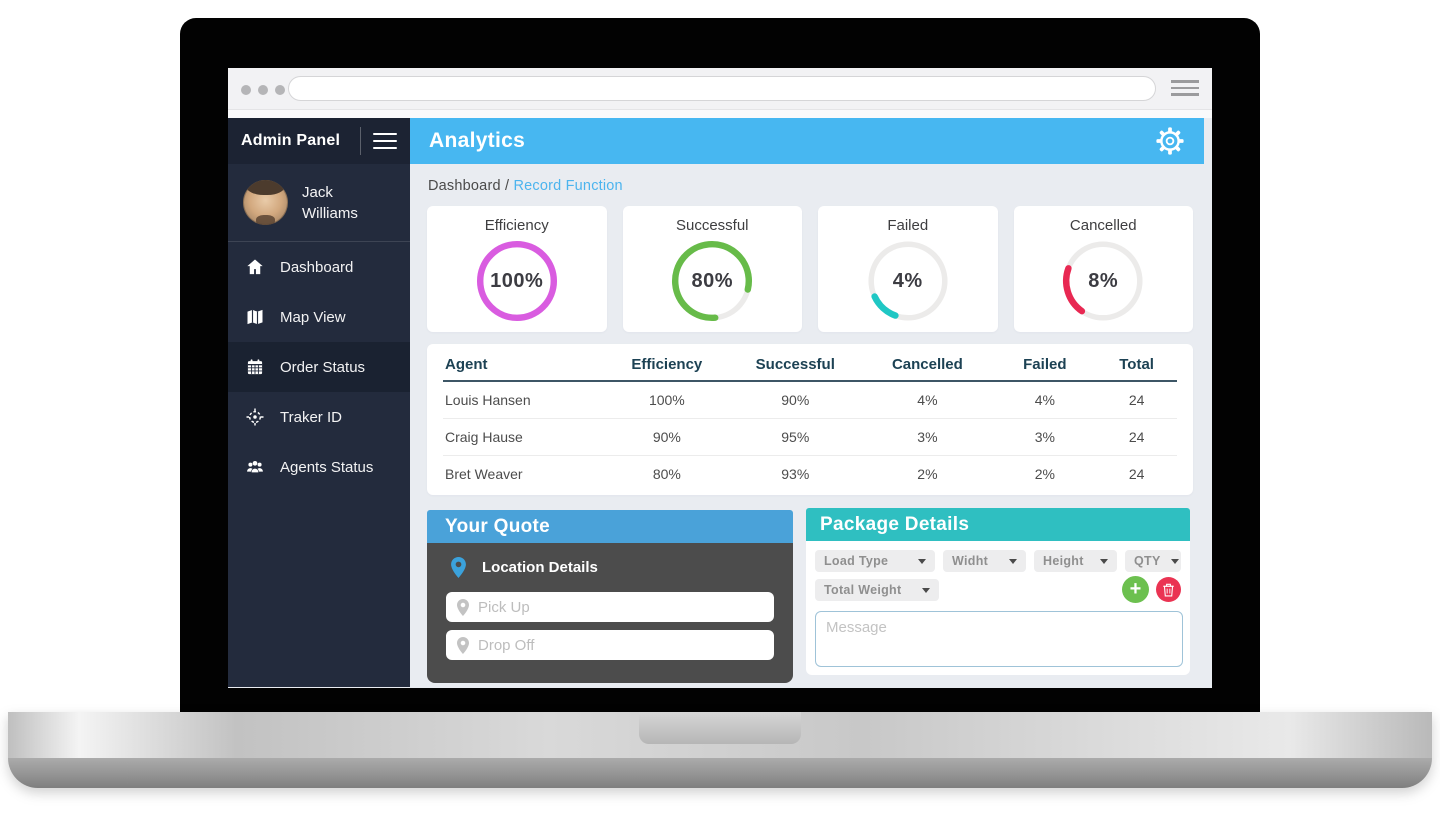 This screenshot has height=818, width=1440. What do you see at coordinates (463, 645) in the screenshot?
I see `dropoff-pin-icon` at bounding box center [463, 645].